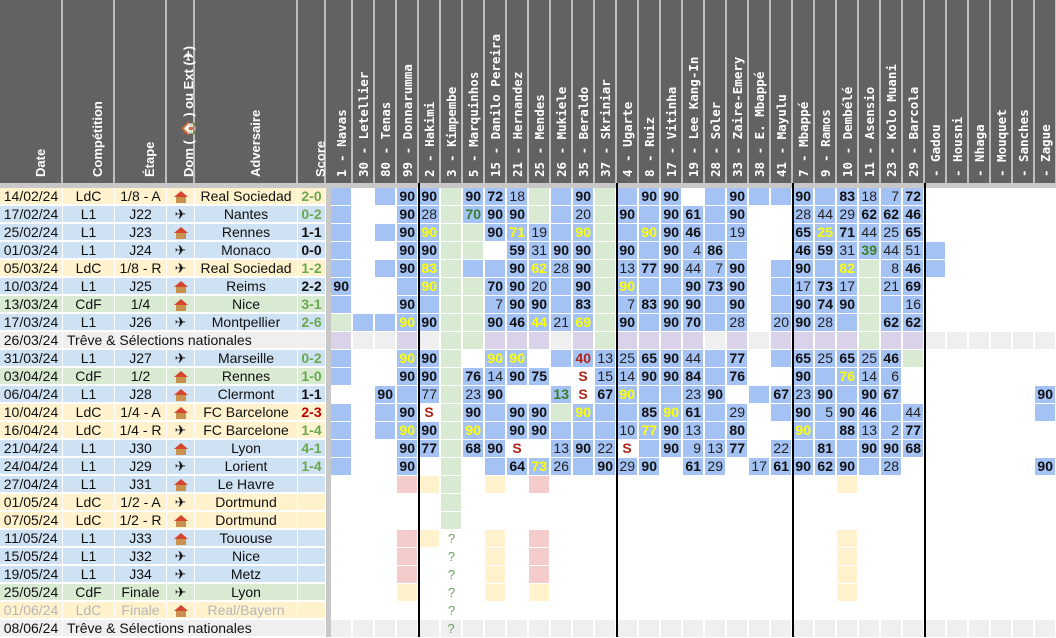 The width and height of the screenshot is (1056, 638). I want to click on player-cell: 20, so click(781, 322).